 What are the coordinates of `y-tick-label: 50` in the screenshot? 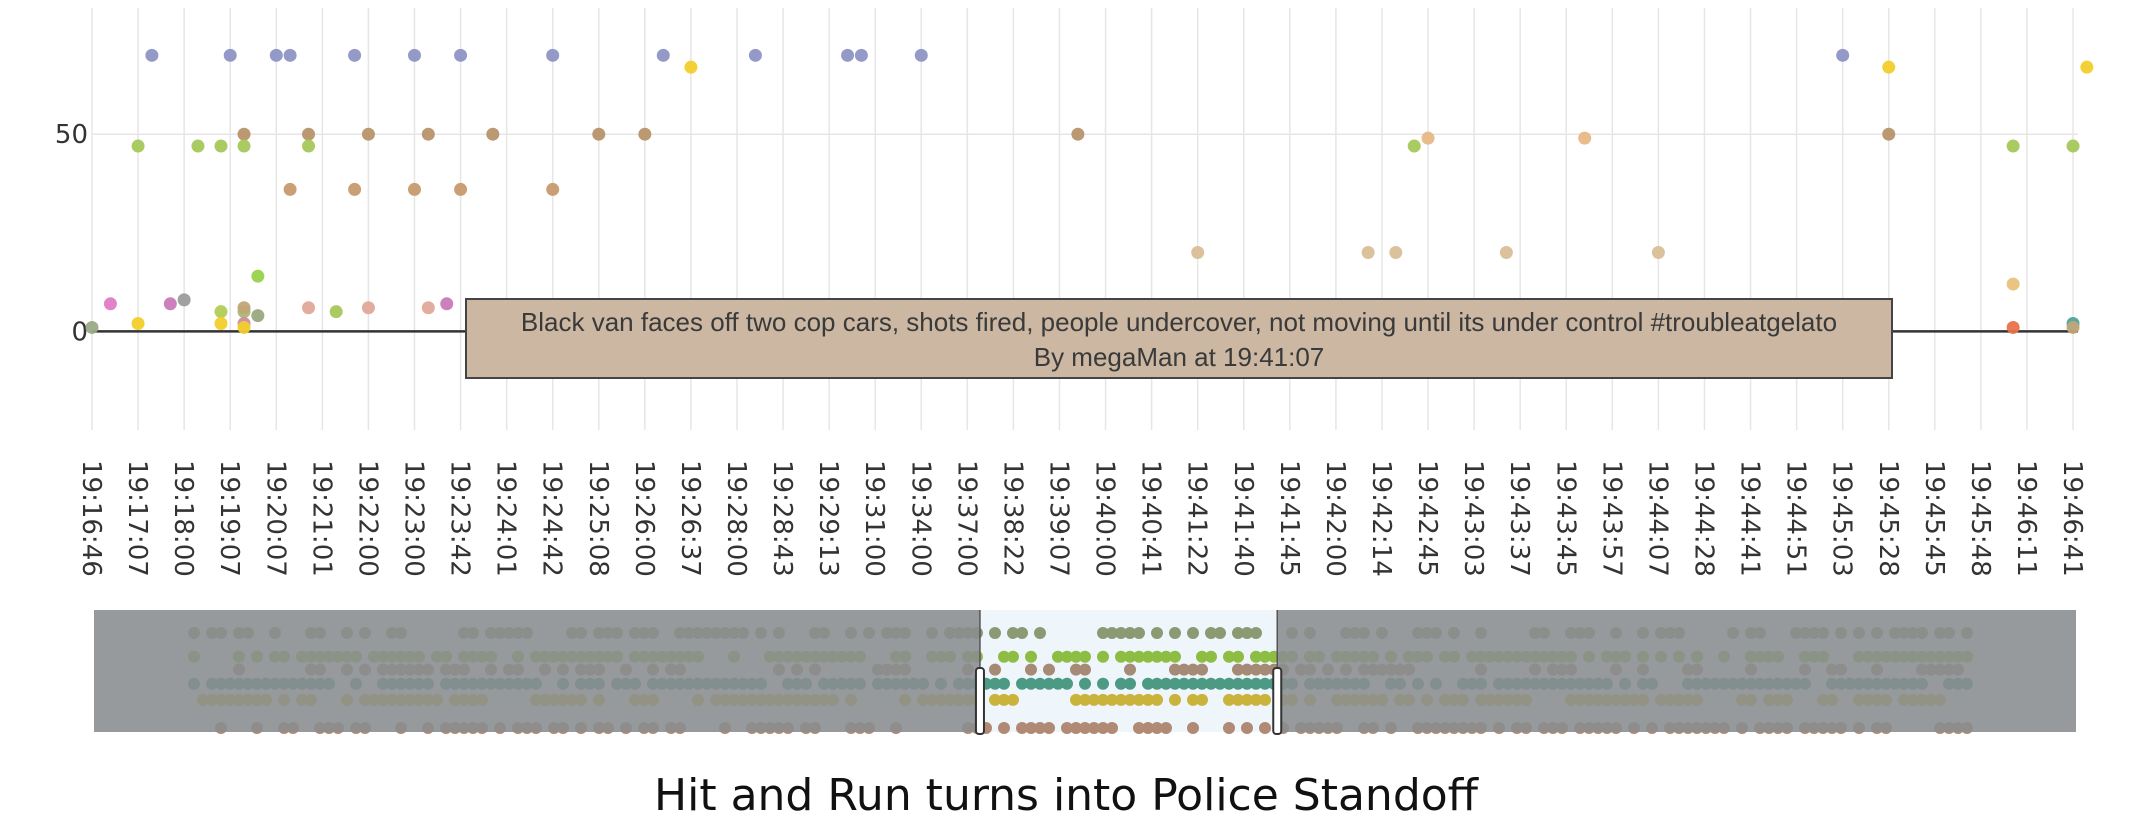 It's located at (71, 135).